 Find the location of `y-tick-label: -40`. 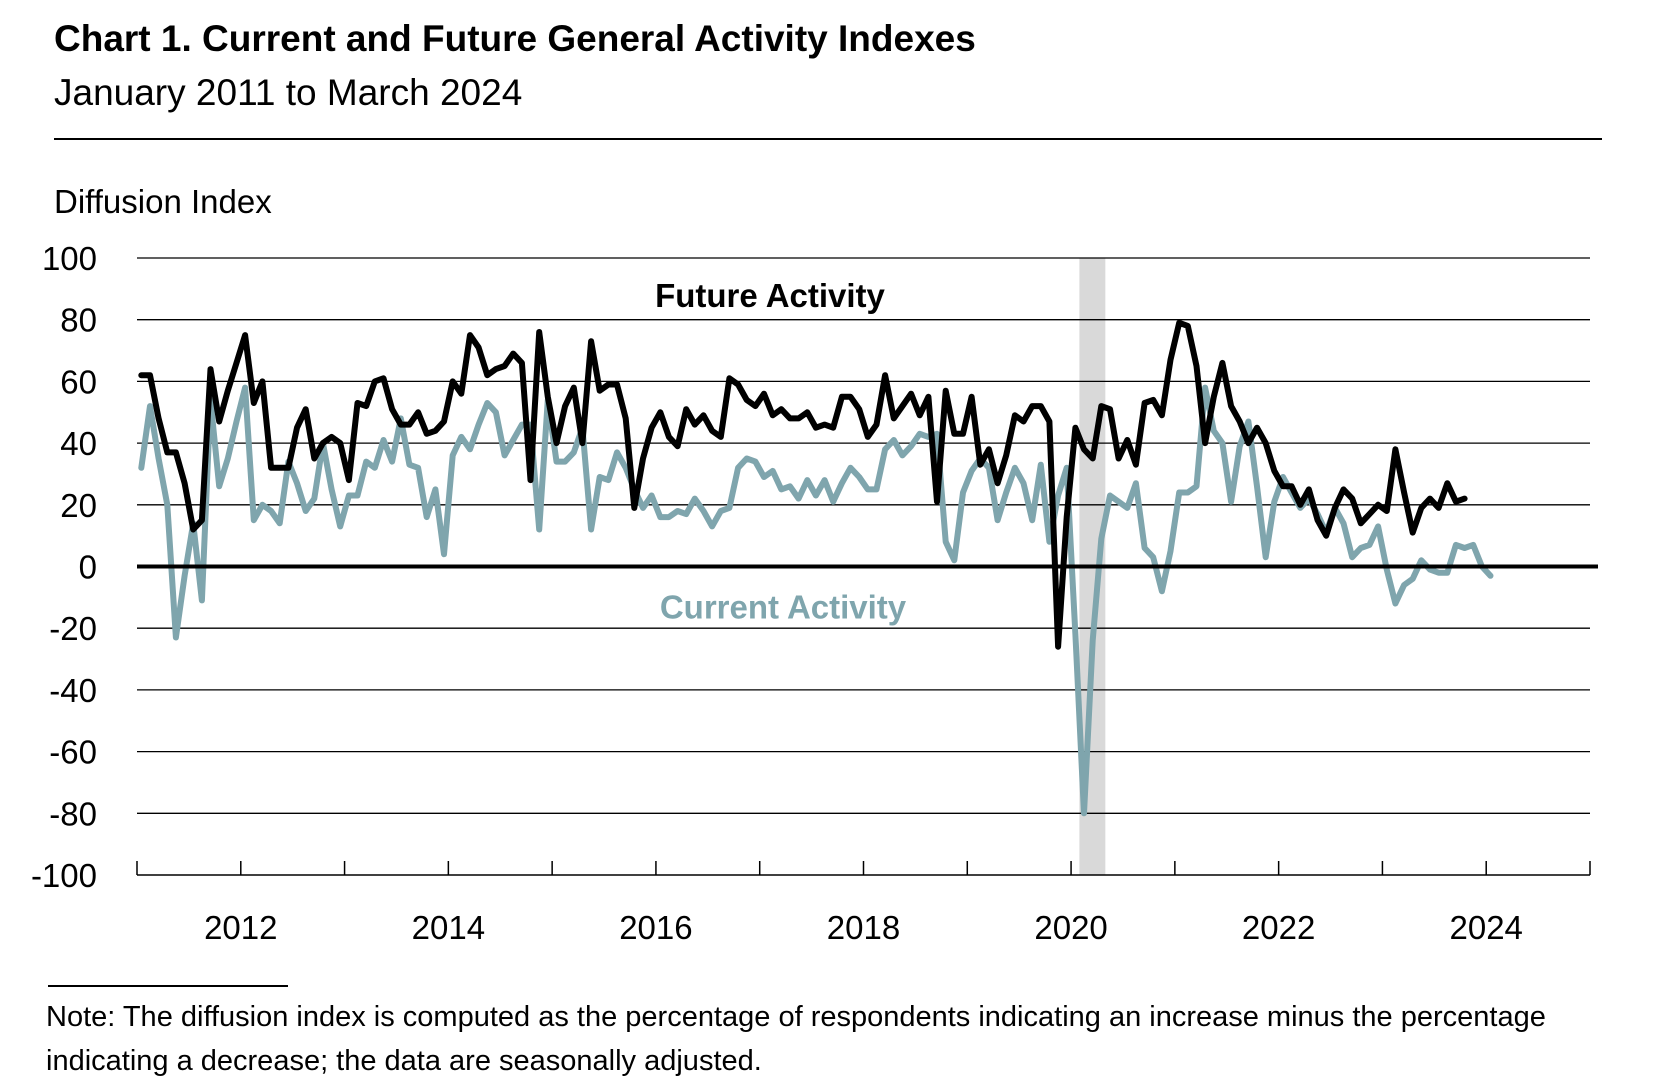

y-tick-label: -40 is located at coordinates (73, 690).